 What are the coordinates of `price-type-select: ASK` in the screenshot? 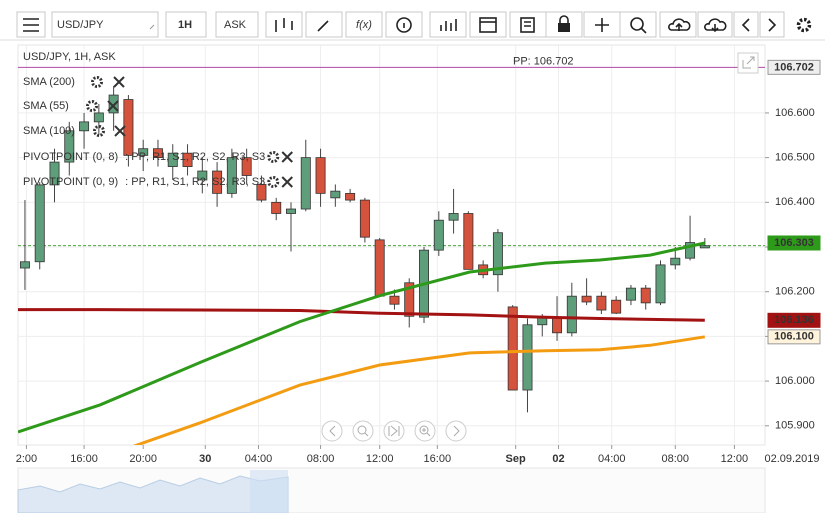 It's located at (237, 24).